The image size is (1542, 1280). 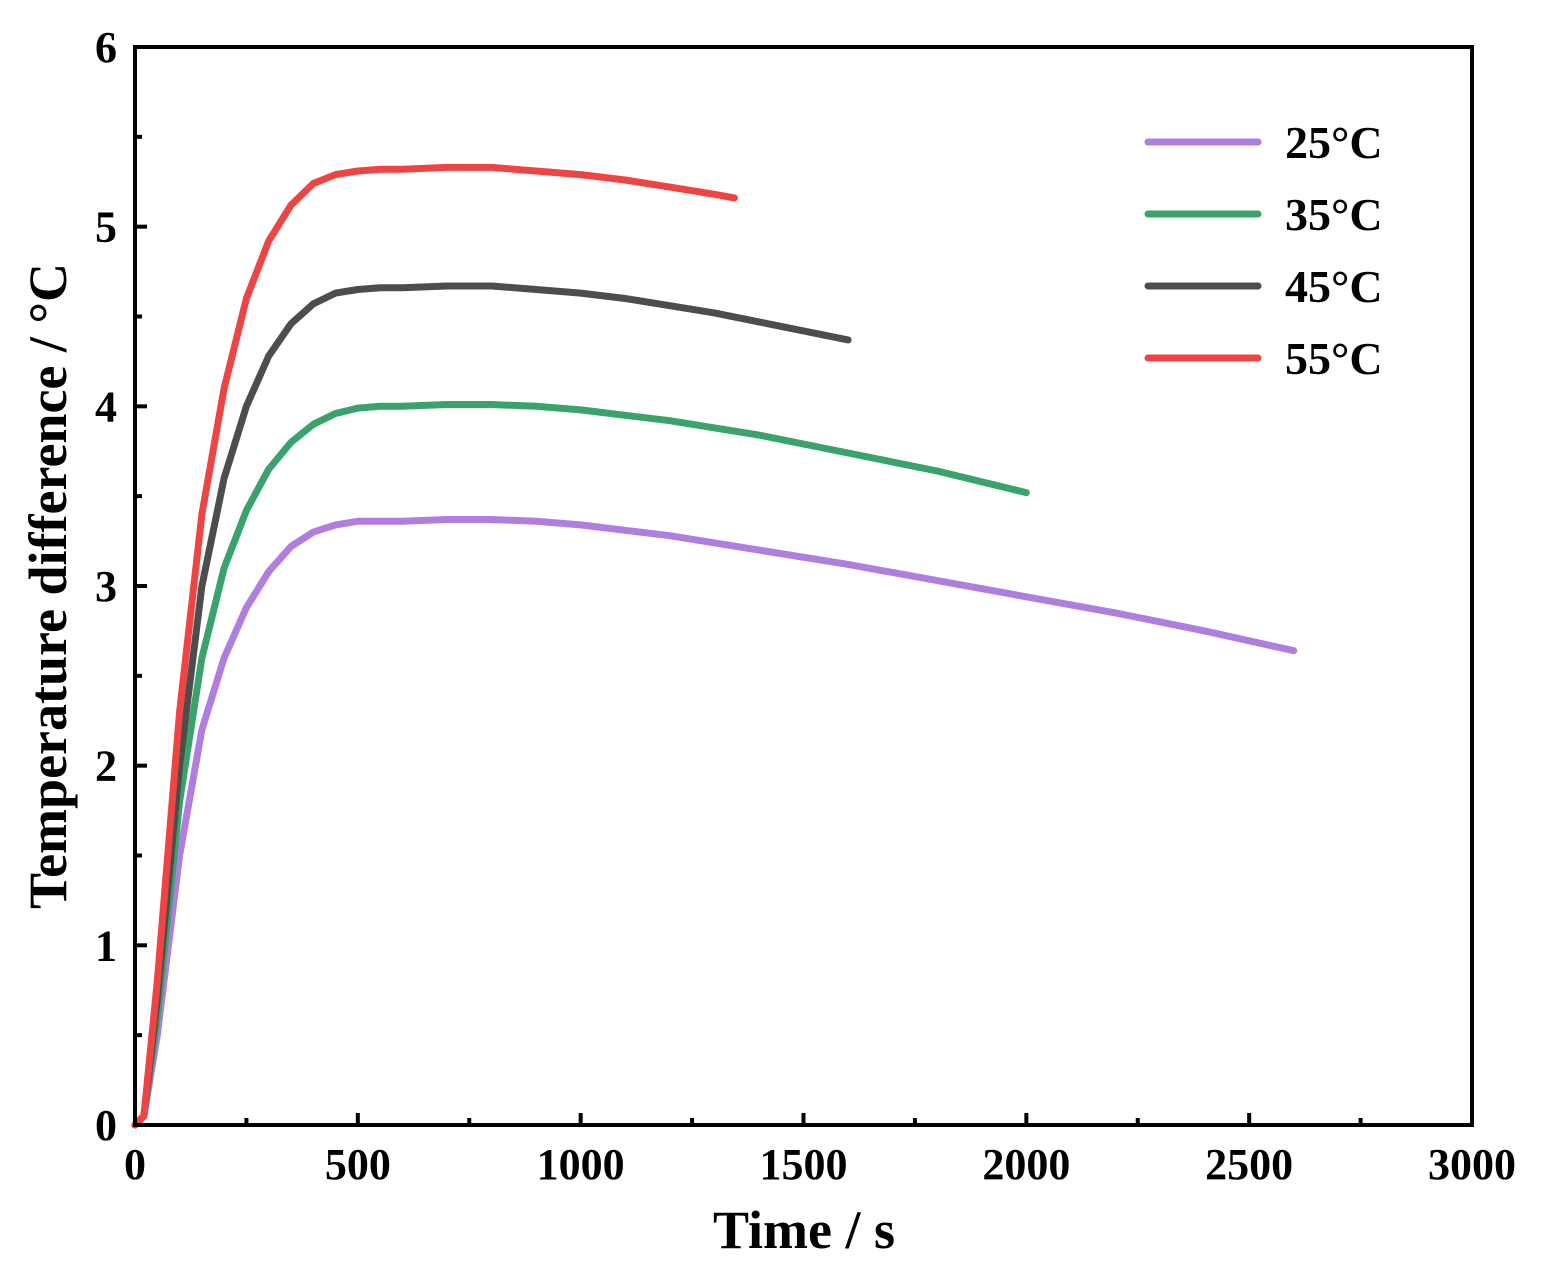 What do you see at coordinates (1472, 1164) in the screenshot?
I see `x-tick-label: 3000` at bounding box center [1472, 1164].